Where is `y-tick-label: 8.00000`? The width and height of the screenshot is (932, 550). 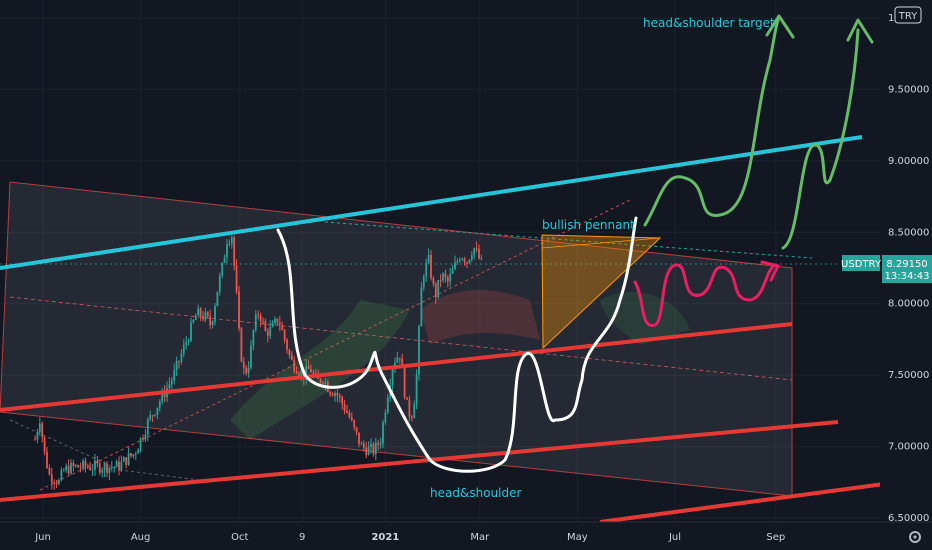 y-tick-label: 8.00000 is located at coordinates (908, 304).